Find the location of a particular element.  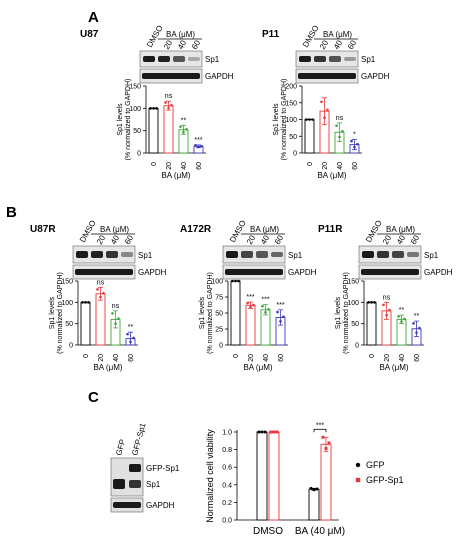

lane-label-40: 40 is located at coordinates (338, 44).